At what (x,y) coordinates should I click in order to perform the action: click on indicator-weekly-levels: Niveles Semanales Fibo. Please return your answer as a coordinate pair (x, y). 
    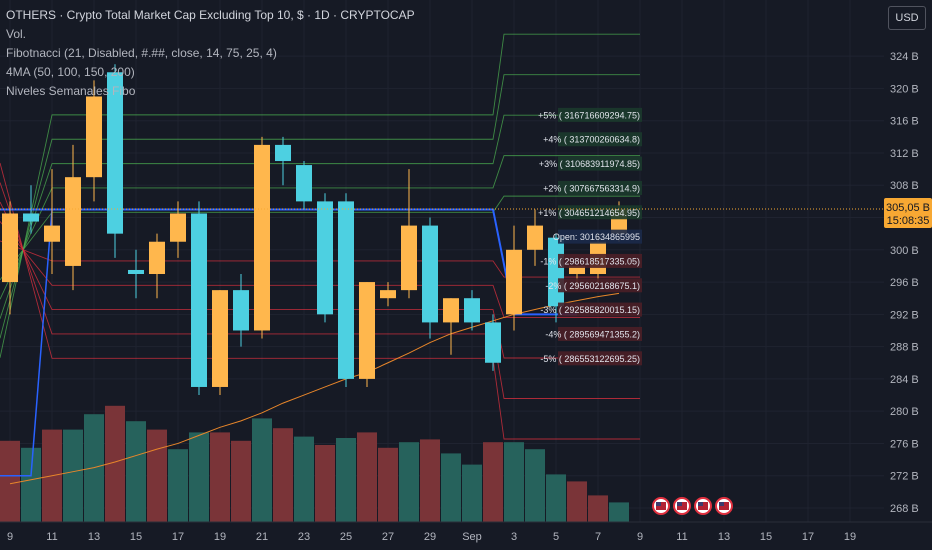
    Looking at the image, I should click on (71, 91).